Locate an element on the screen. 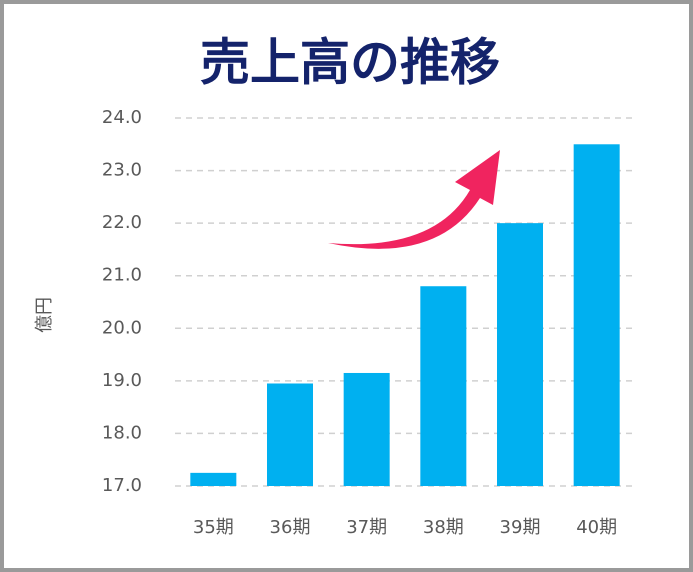 The width and height of the screenshot is (693, 572). y-tick-label: 20.0 is located at coordinates (122, 327).